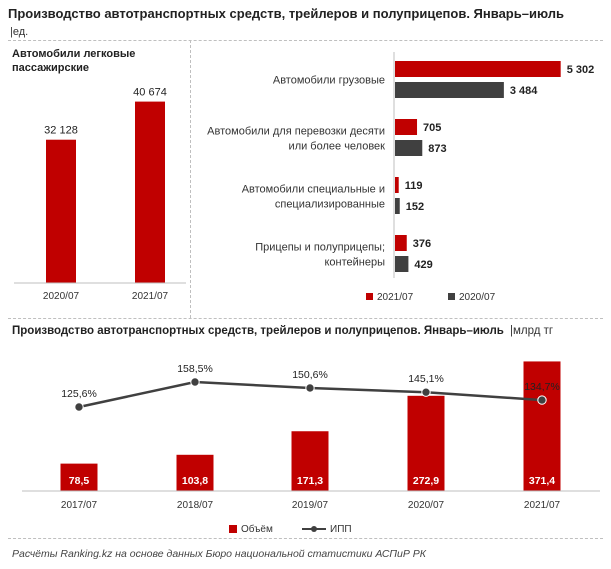 The width and height of the screenshot is (611, 569). Describe the element at coordinates (314, 529) in the screenshot. I see `legend-marker` at that location.